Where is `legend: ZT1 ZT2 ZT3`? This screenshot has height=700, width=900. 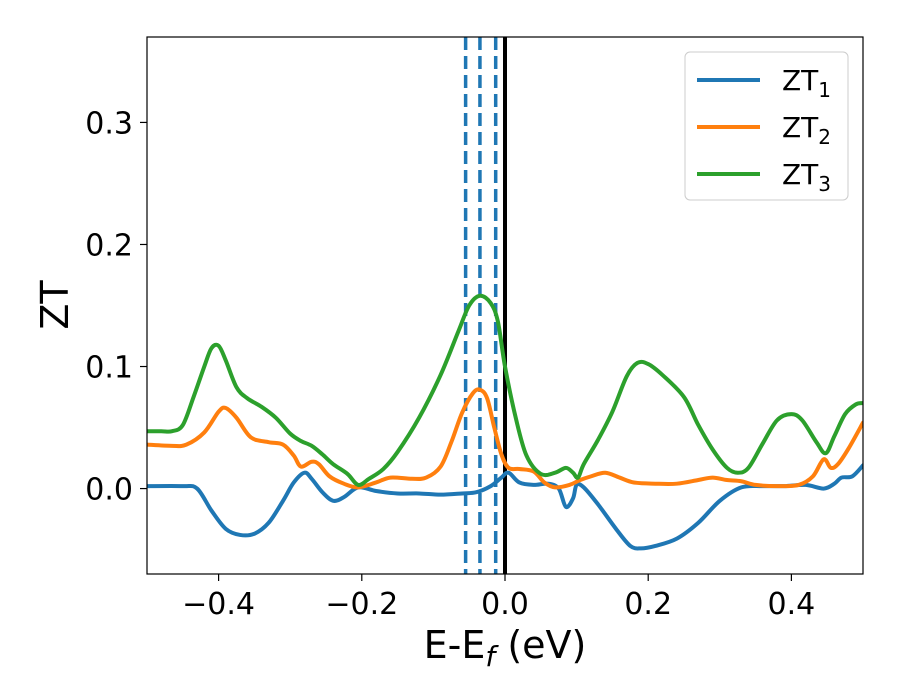 legend: ZT1 ZT2 ZT3 is located at coordinates (766, 126).